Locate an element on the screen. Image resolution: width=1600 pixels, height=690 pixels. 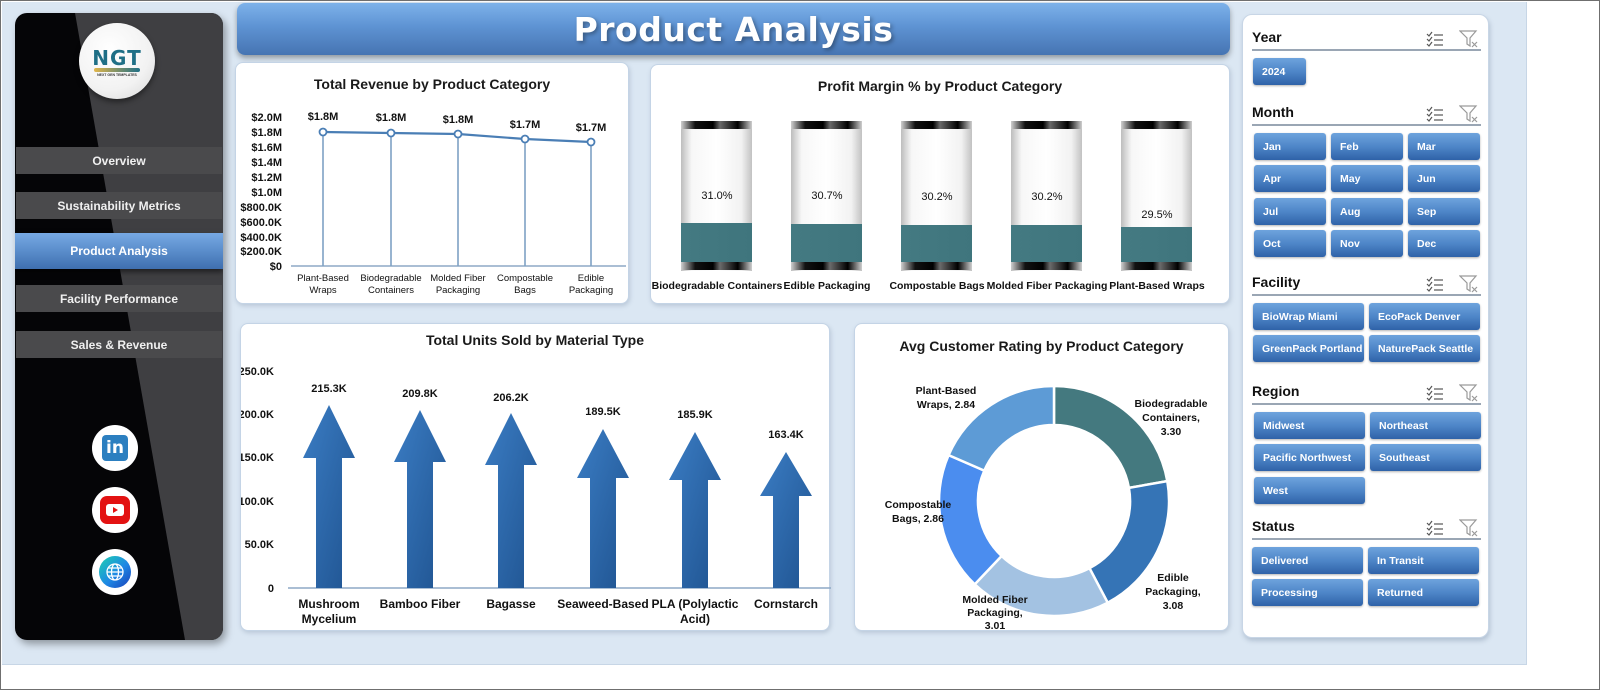
svg-text: Biodegradable is located at coordinates (390, 278).